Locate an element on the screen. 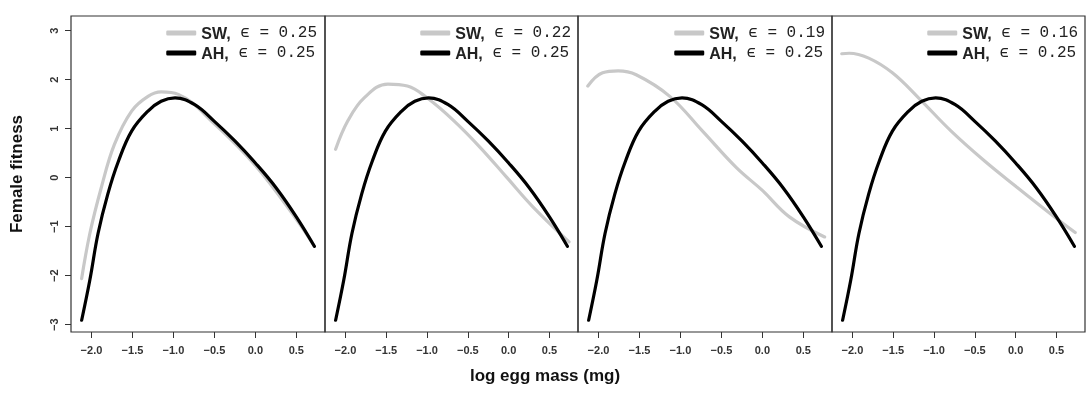  legend-label: SW, ϵ = 0.22 is located at coordinates (513, 33).